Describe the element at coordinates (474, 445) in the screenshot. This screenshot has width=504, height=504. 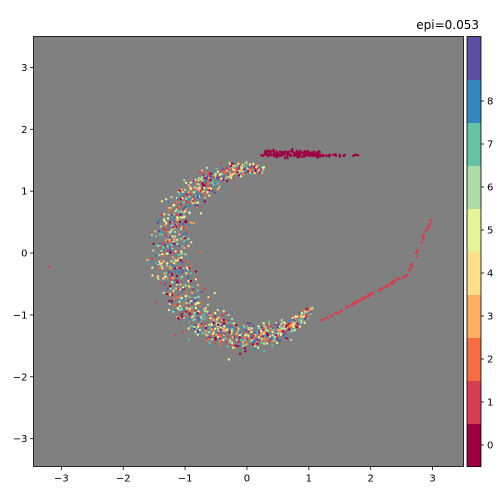
I see `colorbar-segment` at that location.